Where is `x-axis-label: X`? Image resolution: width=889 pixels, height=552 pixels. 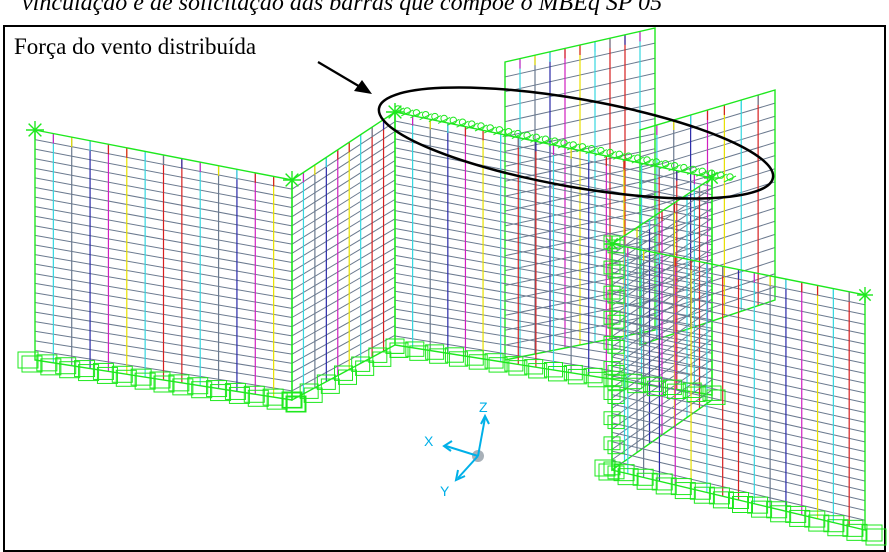 x-axis-label: X is located at coordinates (429, 441).